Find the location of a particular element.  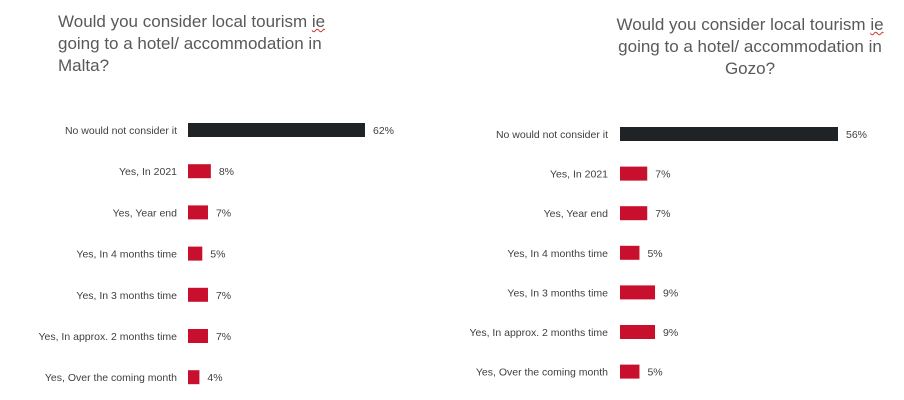

gozo-value-label: 56% is located at coordinates (856, 135).